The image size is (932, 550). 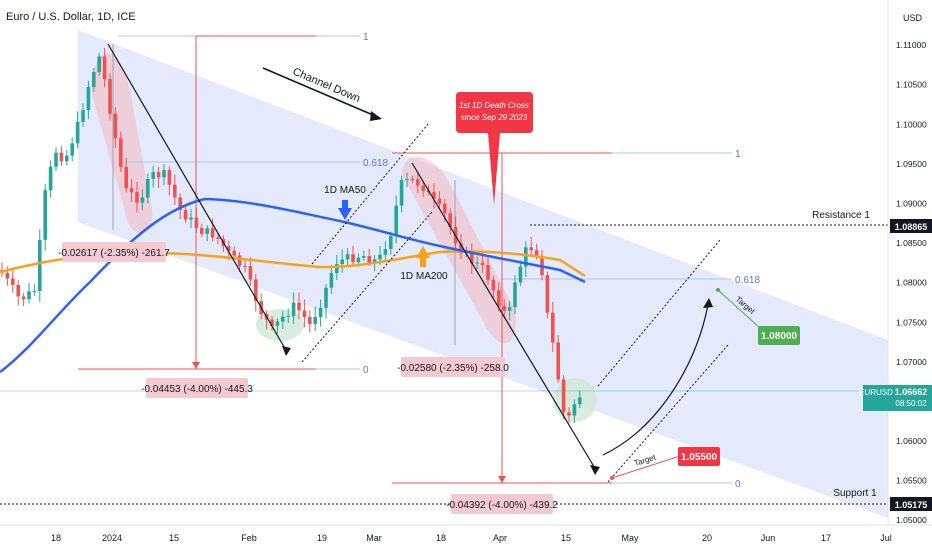 What do you see at coordinates (502, 504) in the screenshot?
I see `measure4-box` at bounding box center [502, 504].